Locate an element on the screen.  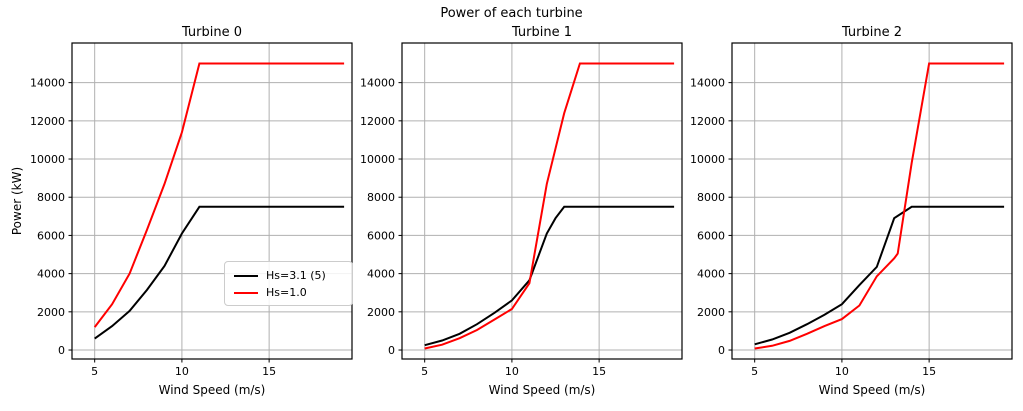
legend-entry-hs10: Hs=1.0 is located at coordinates (289, 293).